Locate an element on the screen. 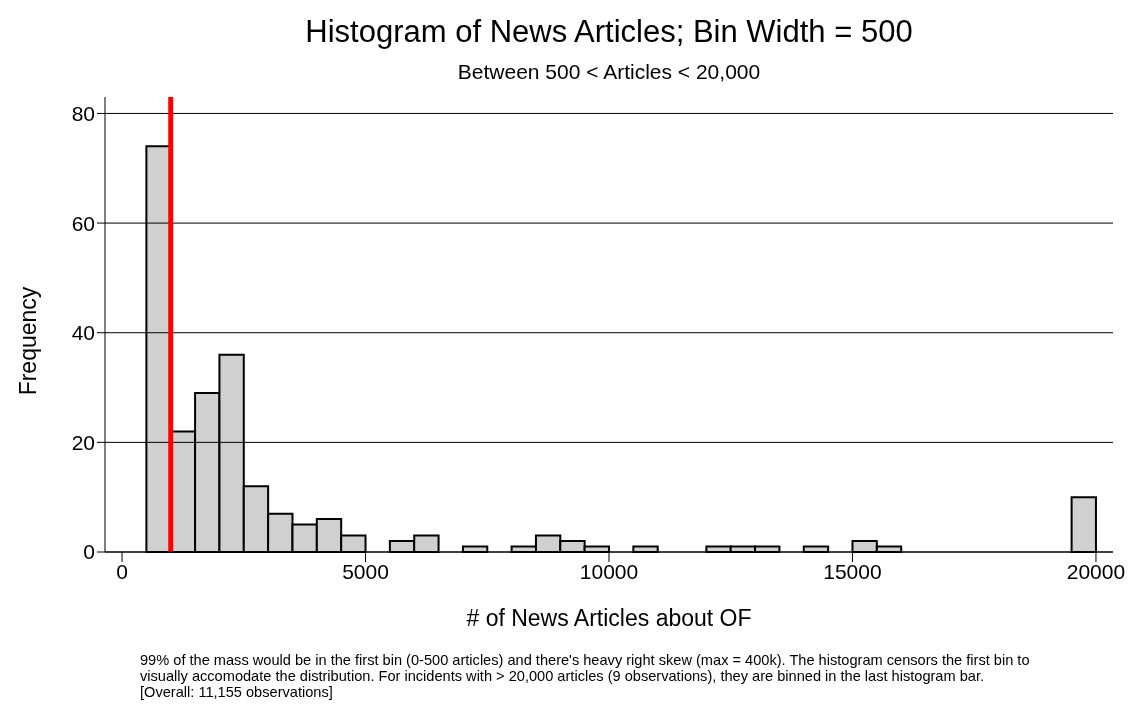 The width and height of the screenshot is (1143, 724). x-tick-label: 0 is located at coordinates (122, 571).